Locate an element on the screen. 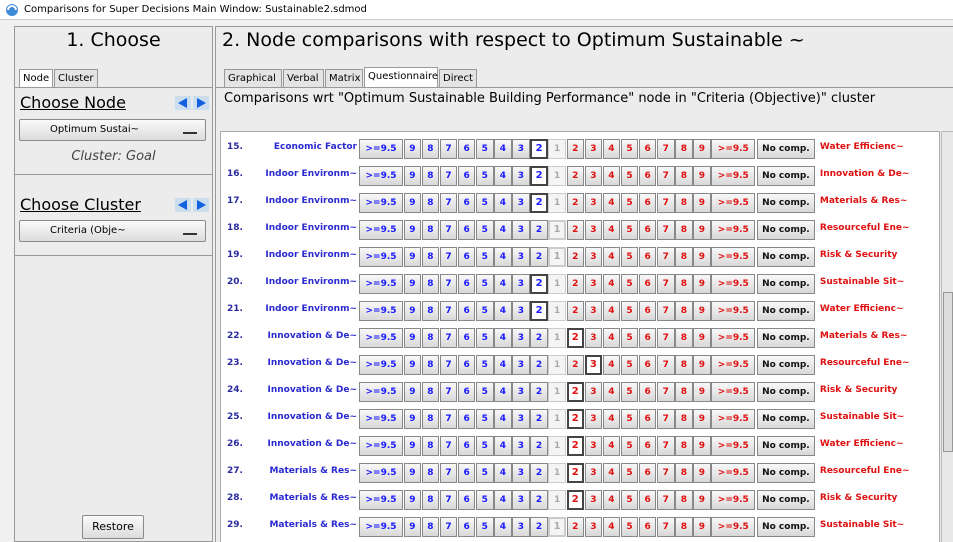 This screenshot has width=953, height=542. restore-button: Restore is located at coordinates (113, 527).